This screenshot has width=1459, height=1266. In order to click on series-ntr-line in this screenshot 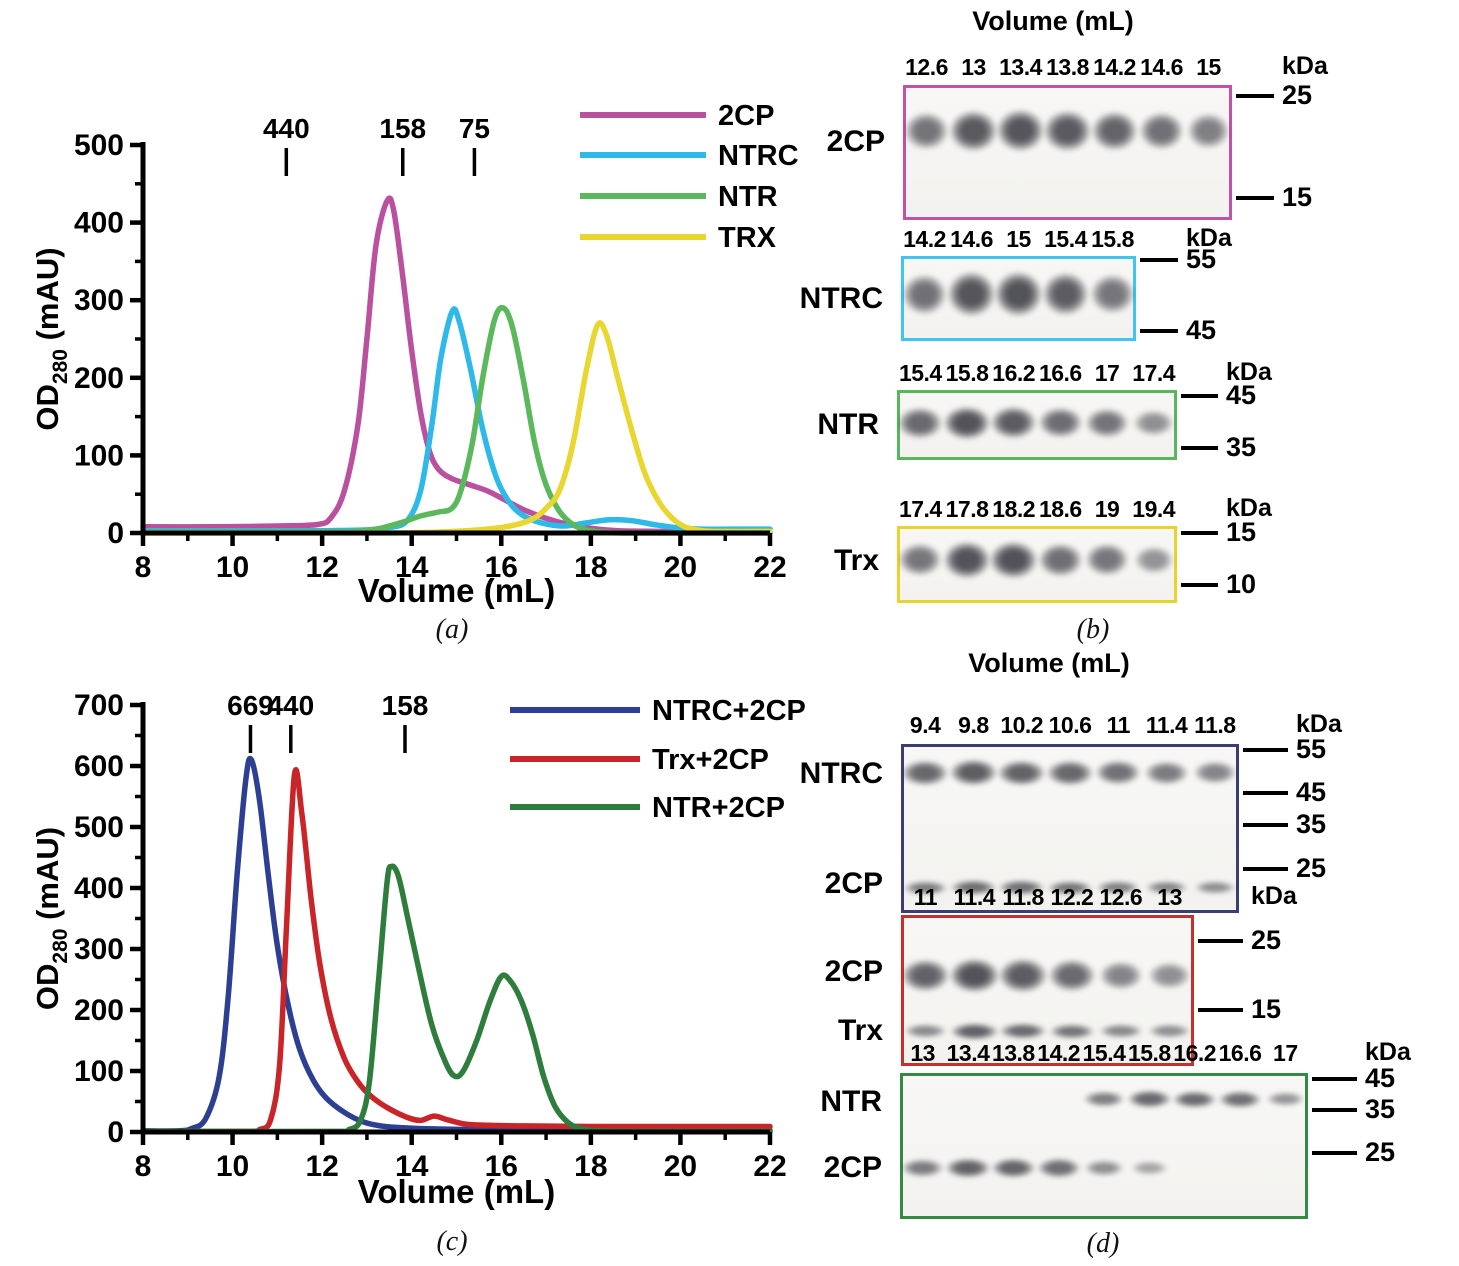, I will do `click(456, 420)`.